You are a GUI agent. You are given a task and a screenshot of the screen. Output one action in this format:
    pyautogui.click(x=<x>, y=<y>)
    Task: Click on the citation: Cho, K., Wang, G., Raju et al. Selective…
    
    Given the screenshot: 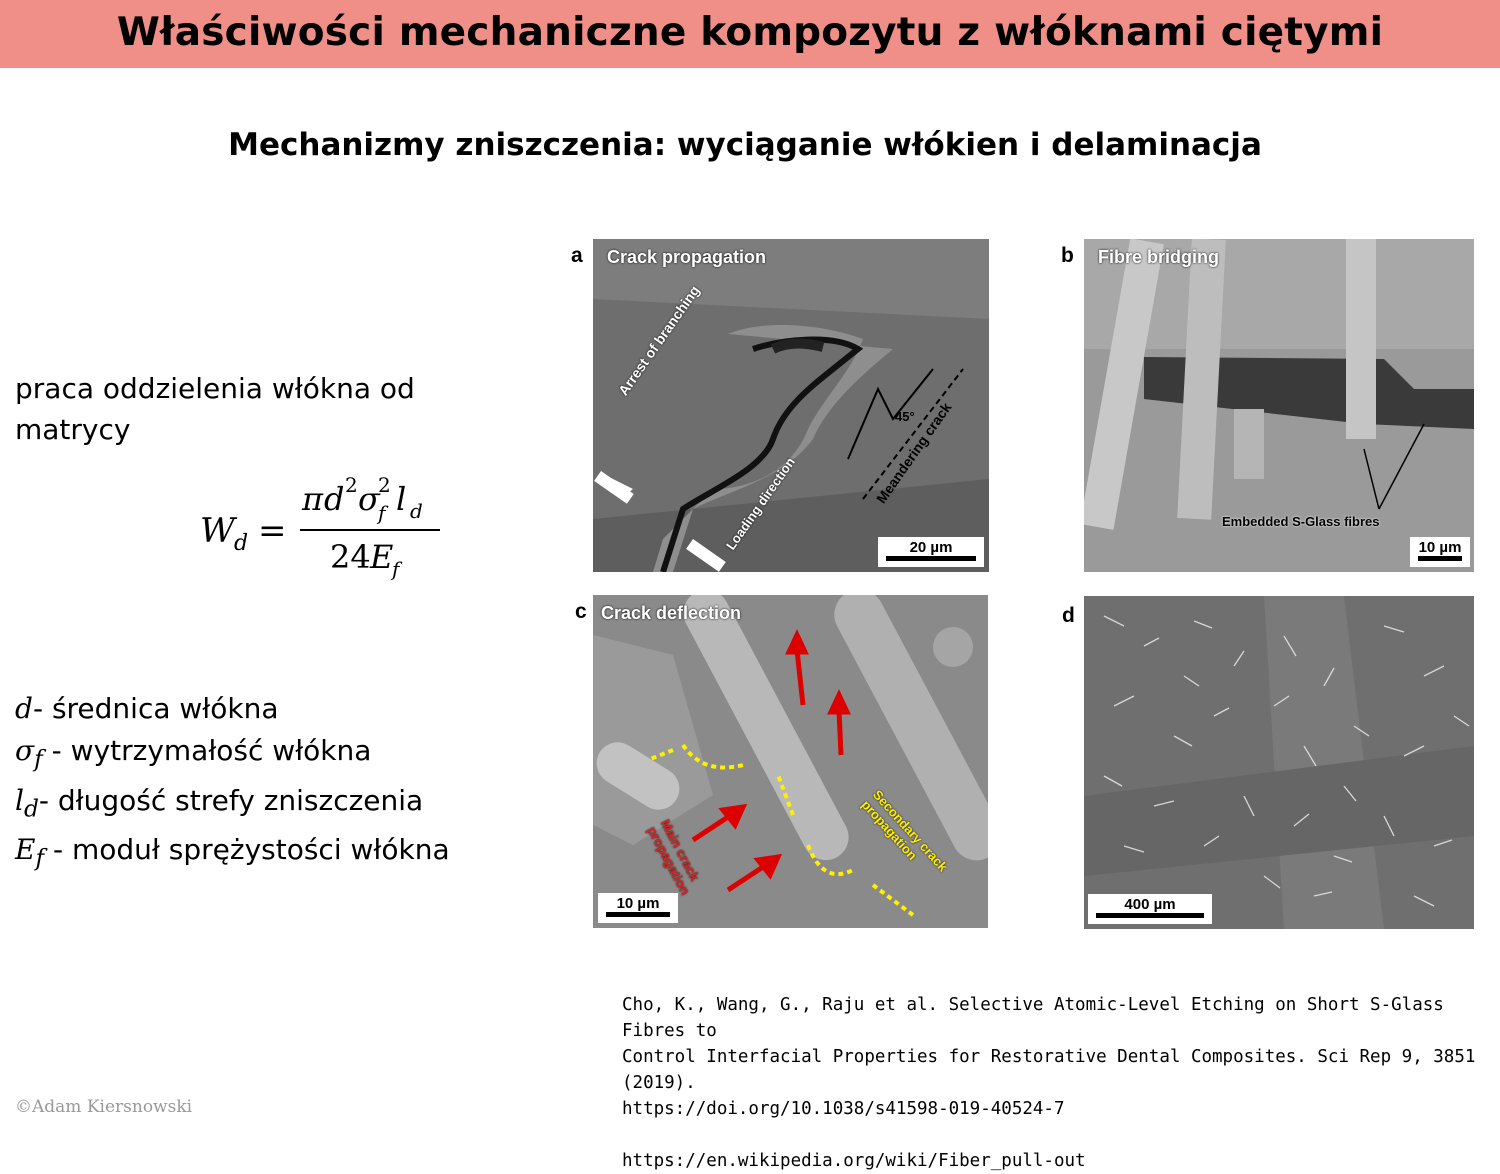 What is the action you would take?
    pyautogui.click(x=1052, y=1083)
    